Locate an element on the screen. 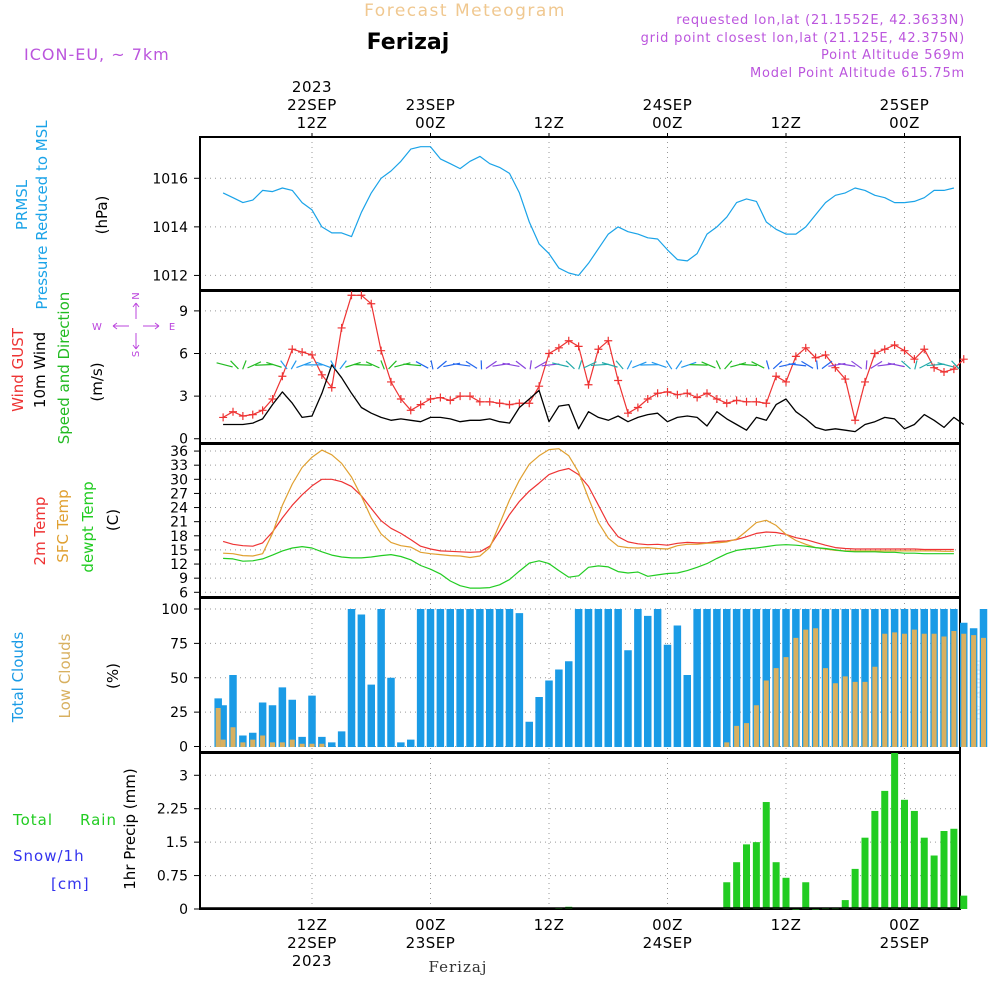  temp-label-3: dewpt Temp is located at coordinates (88, 526).